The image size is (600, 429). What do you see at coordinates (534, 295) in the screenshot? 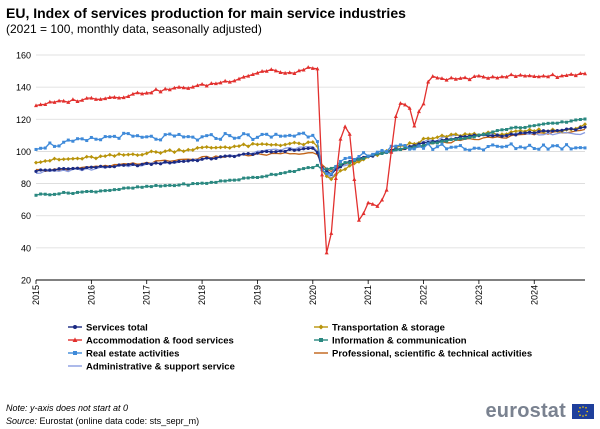
I see `x-tick-label: 2024` at bounding box center [534, 295].